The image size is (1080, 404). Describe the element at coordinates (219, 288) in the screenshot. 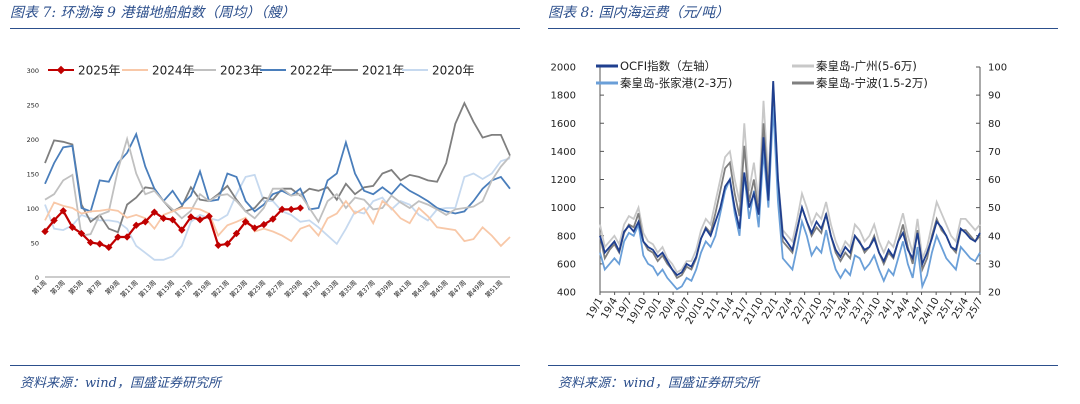

I see `x-tick-label: 第21周` at that location.